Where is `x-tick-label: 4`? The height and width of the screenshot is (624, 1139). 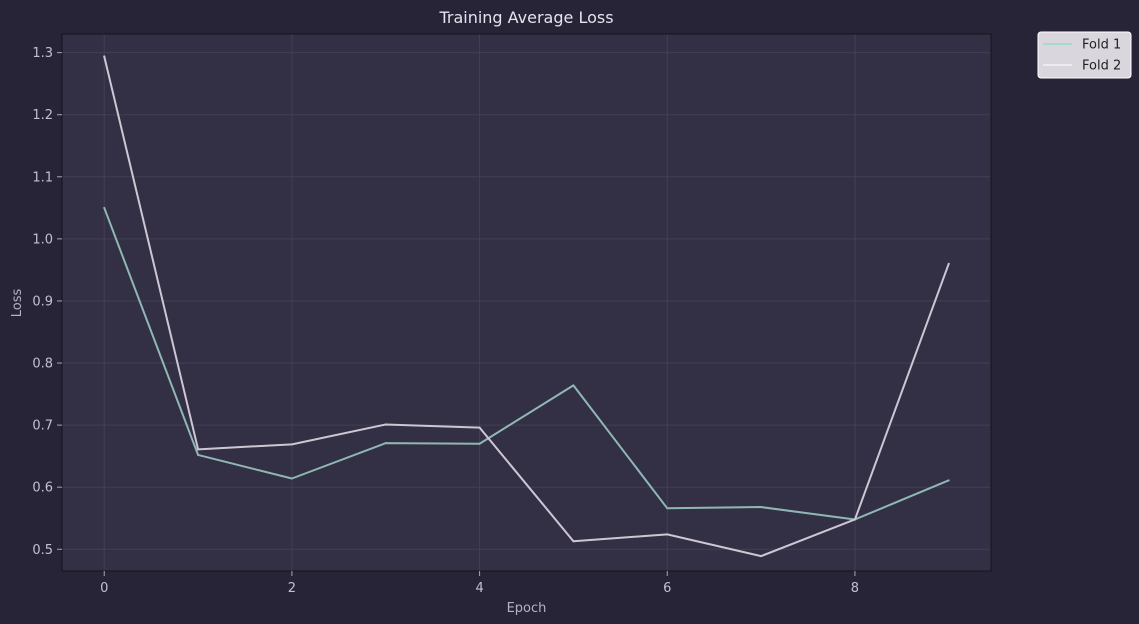 x-tick-label: 4 is located at coordinates (479, 588).